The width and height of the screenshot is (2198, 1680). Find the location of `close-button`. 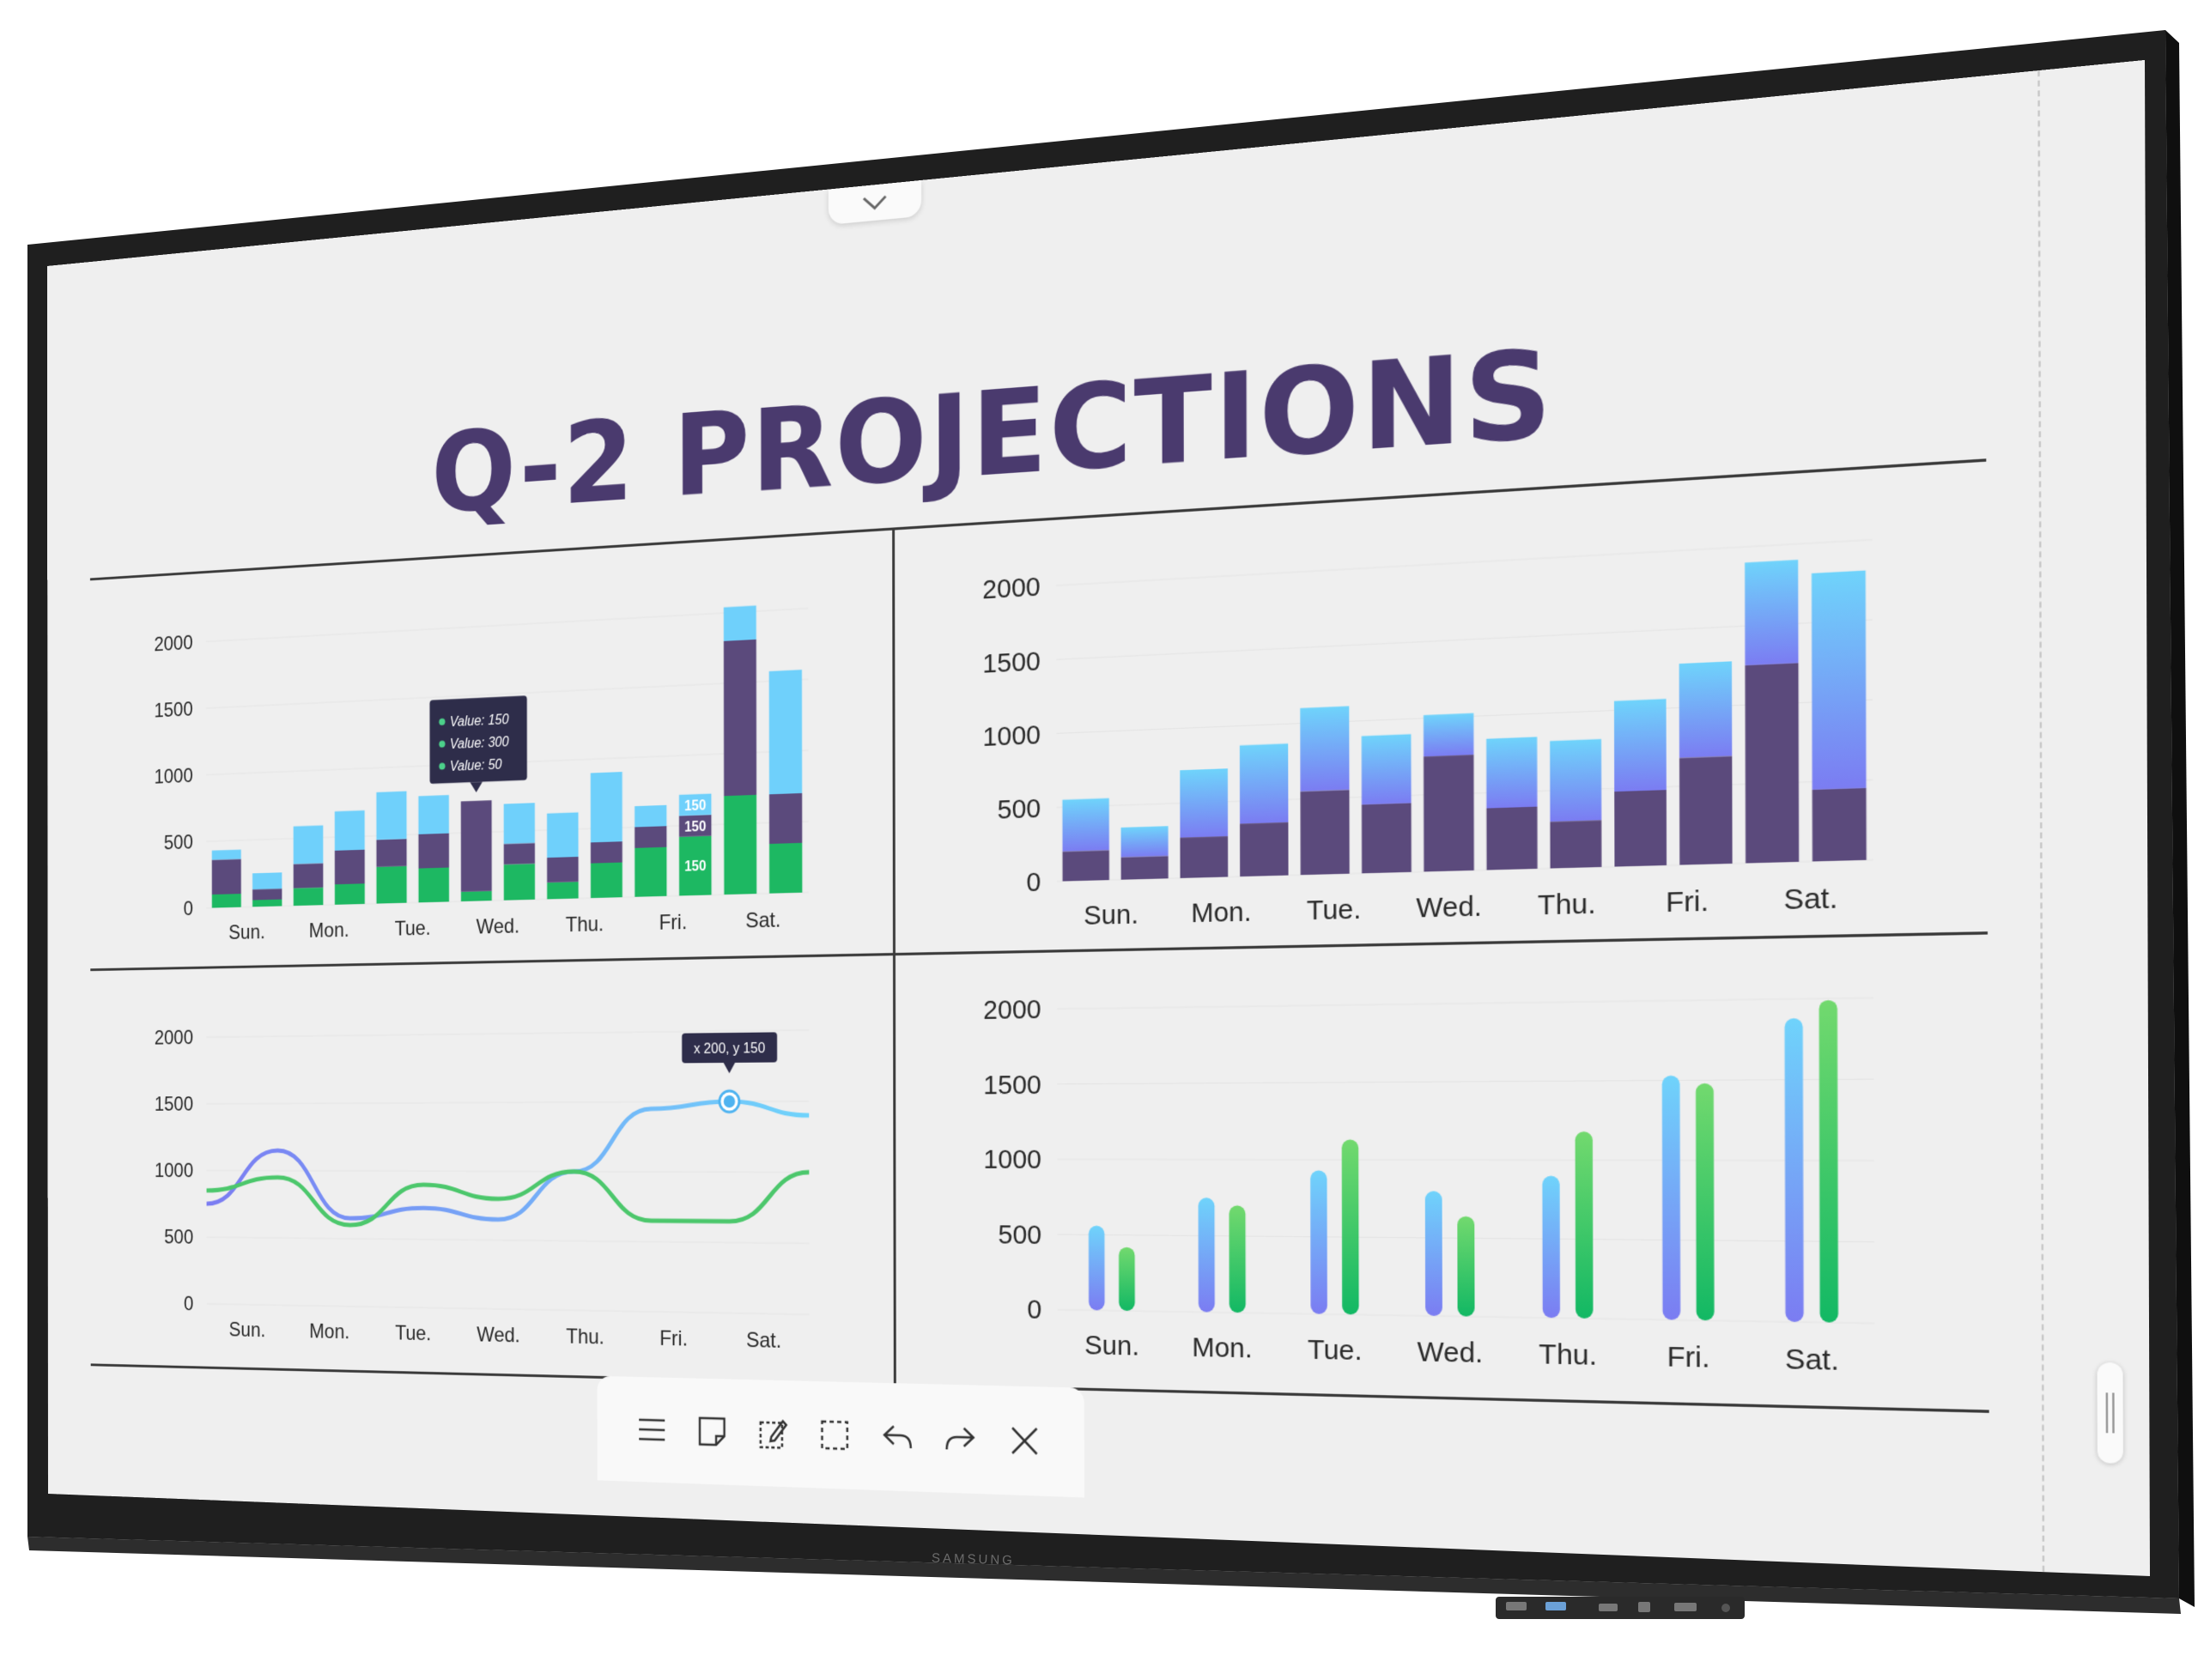

close-button is located at coordinates (1024, 1440).